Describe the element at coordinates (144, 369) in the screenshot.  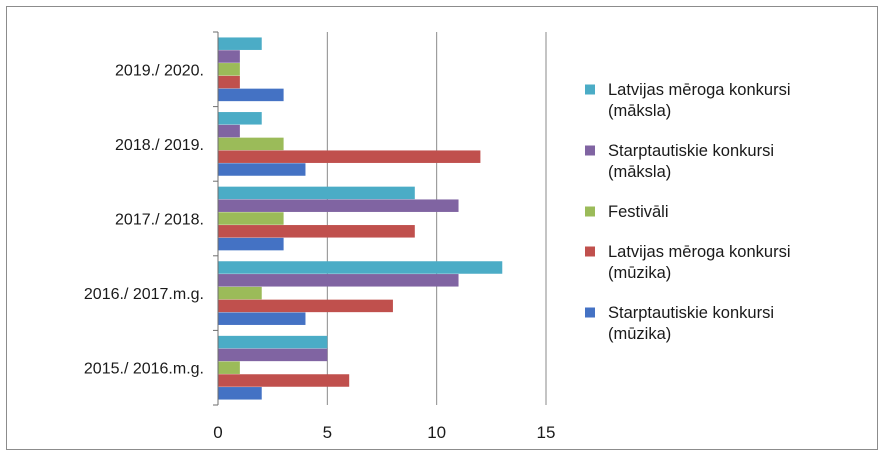
I see `category-label: 2015./ 2016.m.g.` at that location.